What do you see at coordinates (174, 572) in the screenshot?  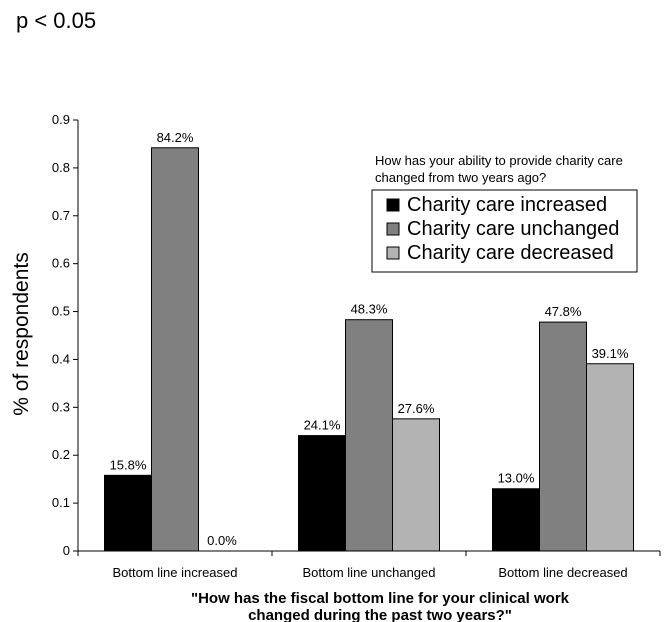 I see `x-category-label: Bottom line increased` at bounding box center [174, 572].